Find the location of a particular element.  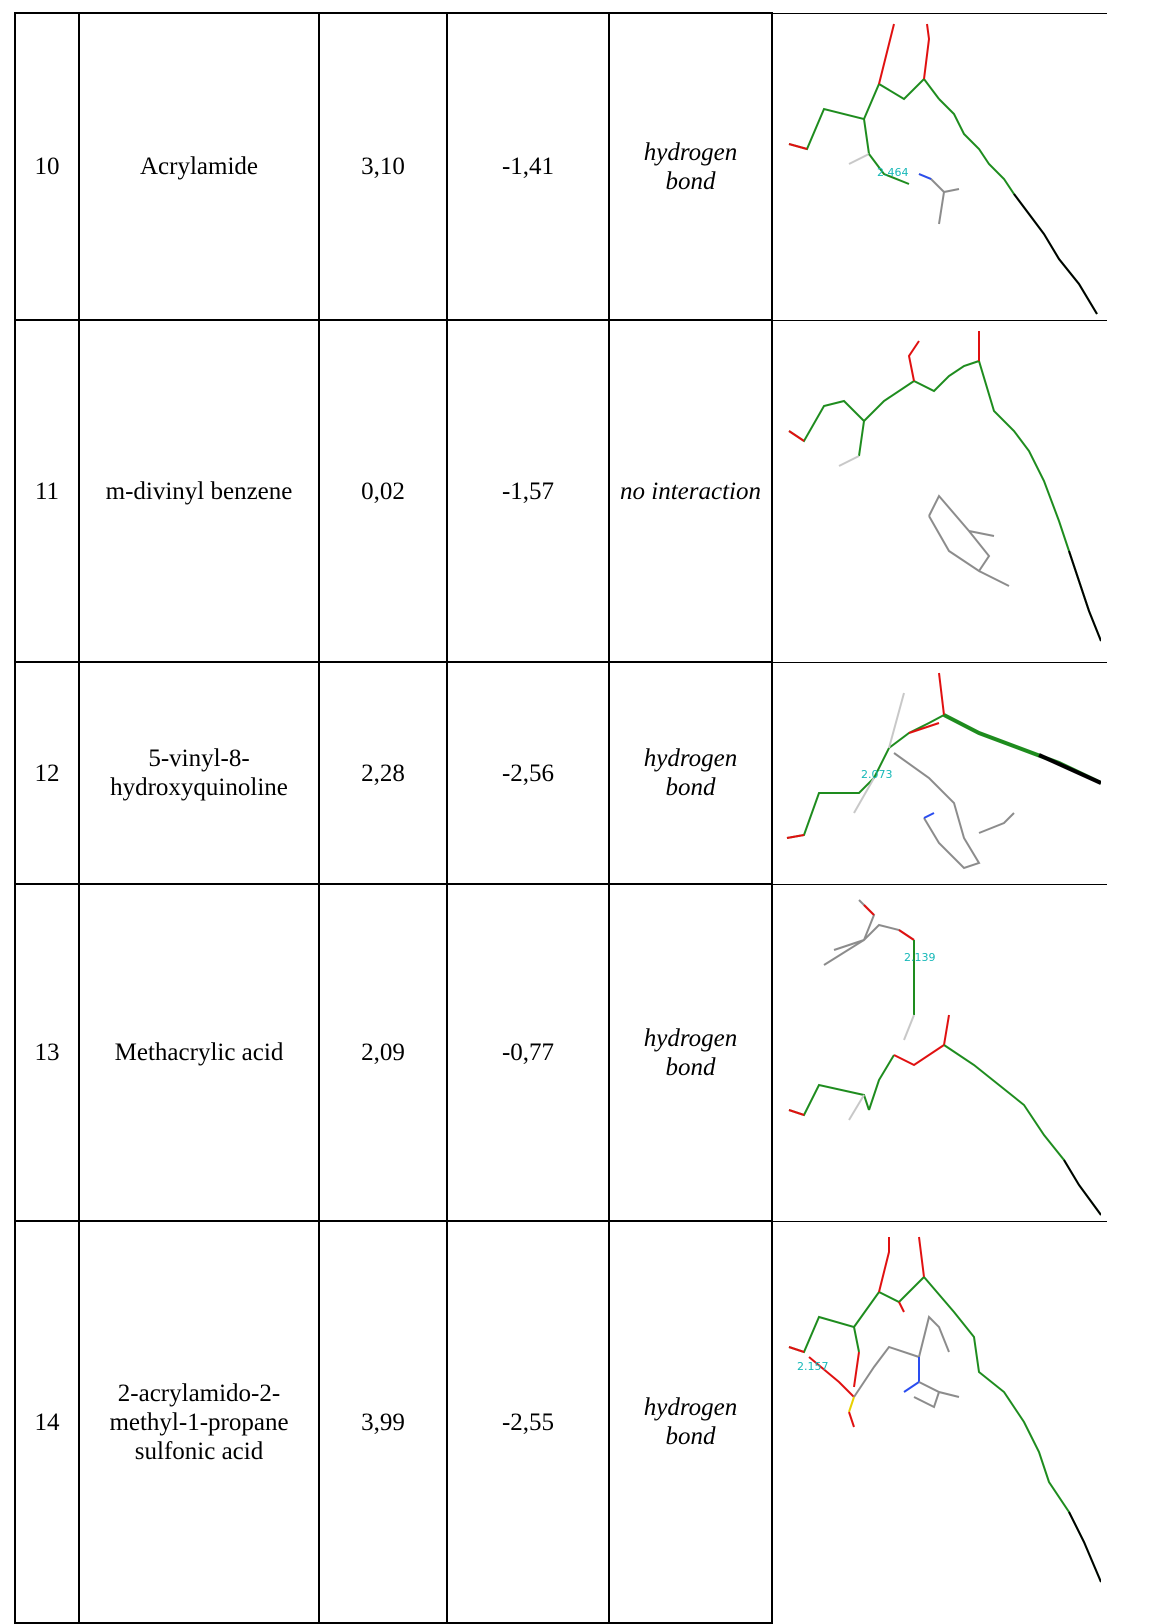

row-number: 14 is located at coordinates (47, 1422).